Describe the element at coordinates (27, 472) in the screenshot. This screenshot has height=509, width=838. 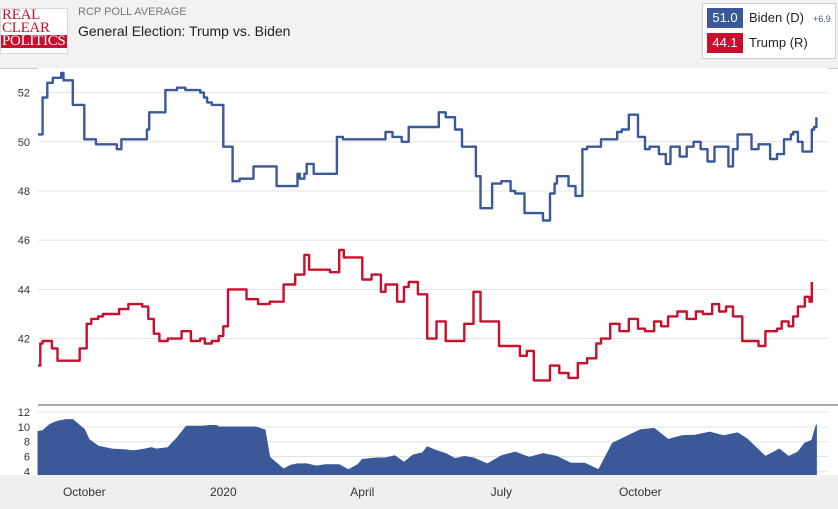
I see `spread-y-tick-label-4: 4` at that location.